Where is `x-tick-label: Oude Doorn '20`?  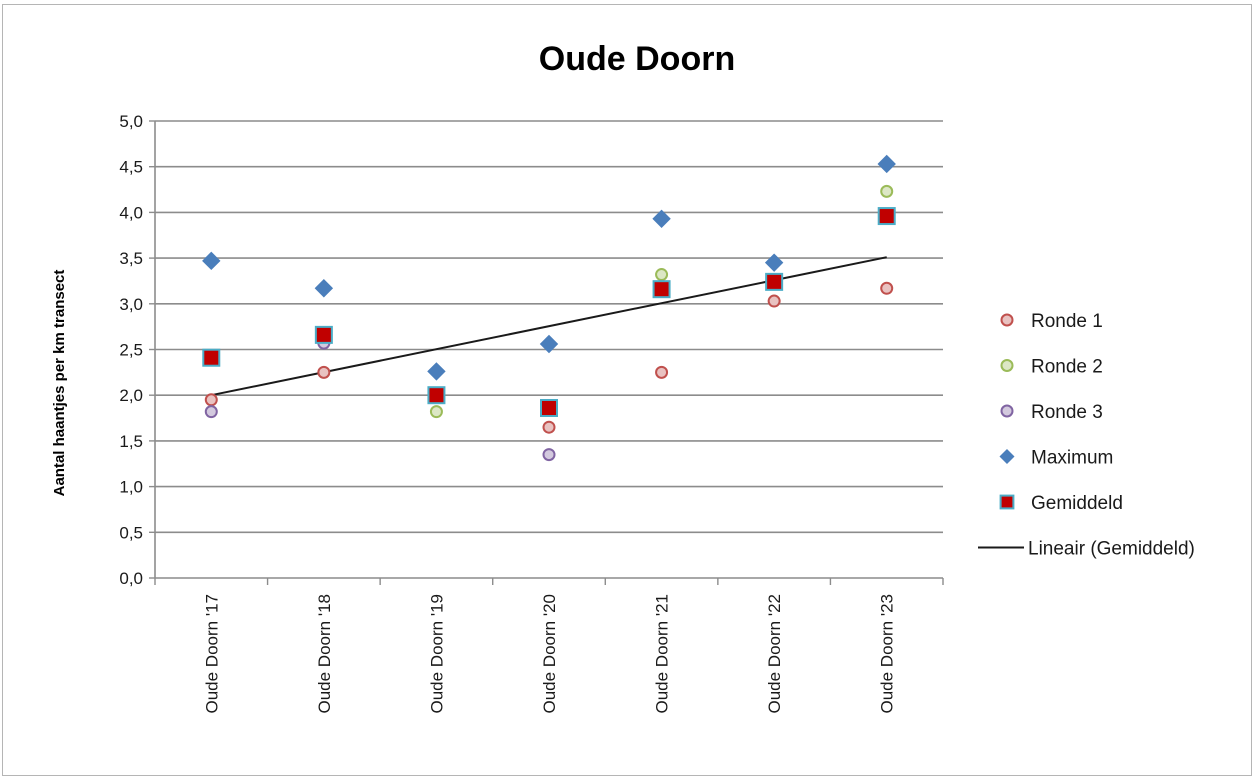
x-tick-label: Oude Doorn '20 is located at coordinates (549, 654).